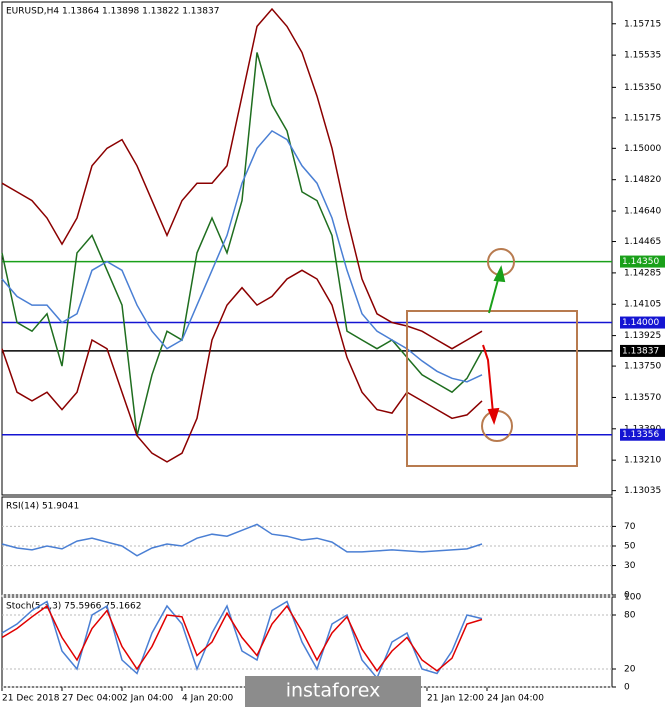 This screenshot has width=665, height=707. I want to click on y-tick-label: 20, so click(630, 670).